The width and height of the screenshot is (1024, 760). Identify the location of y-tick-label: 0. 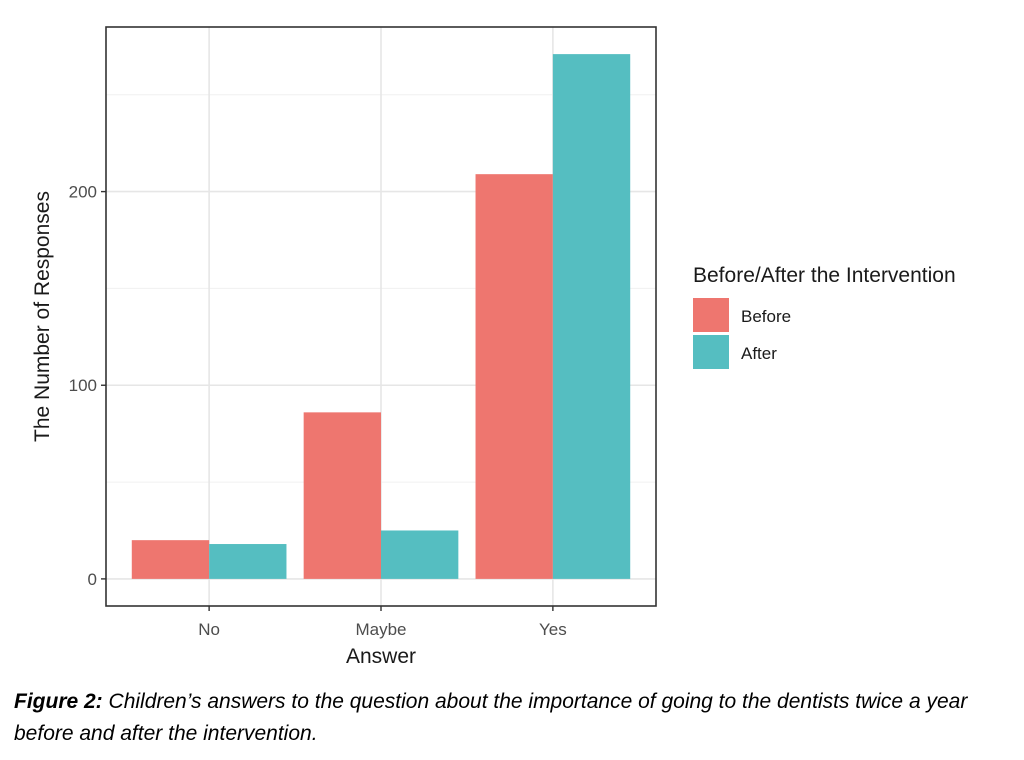
(92, 579).